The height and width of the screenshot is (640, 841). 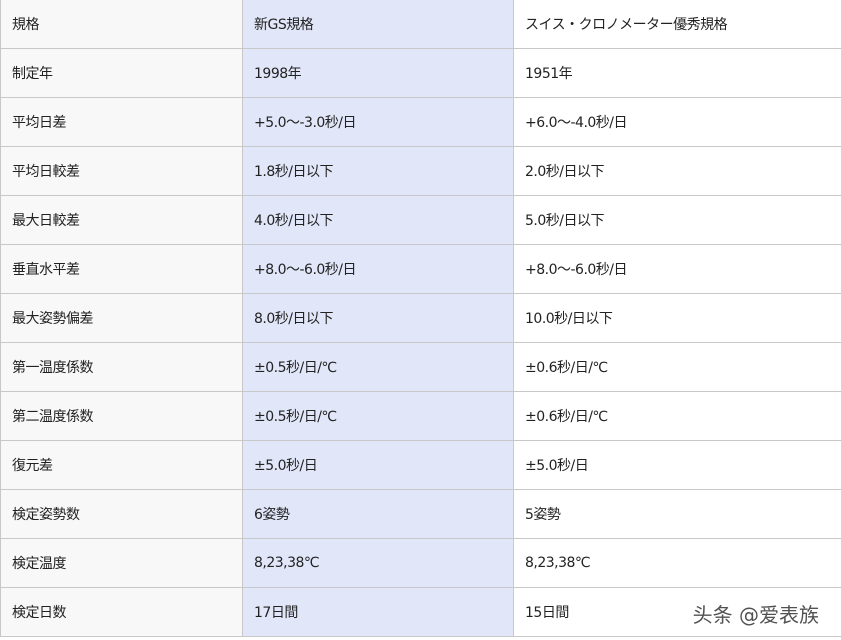 I want to click on new-gs-cell: 17日間, so click(x=378, y=612).